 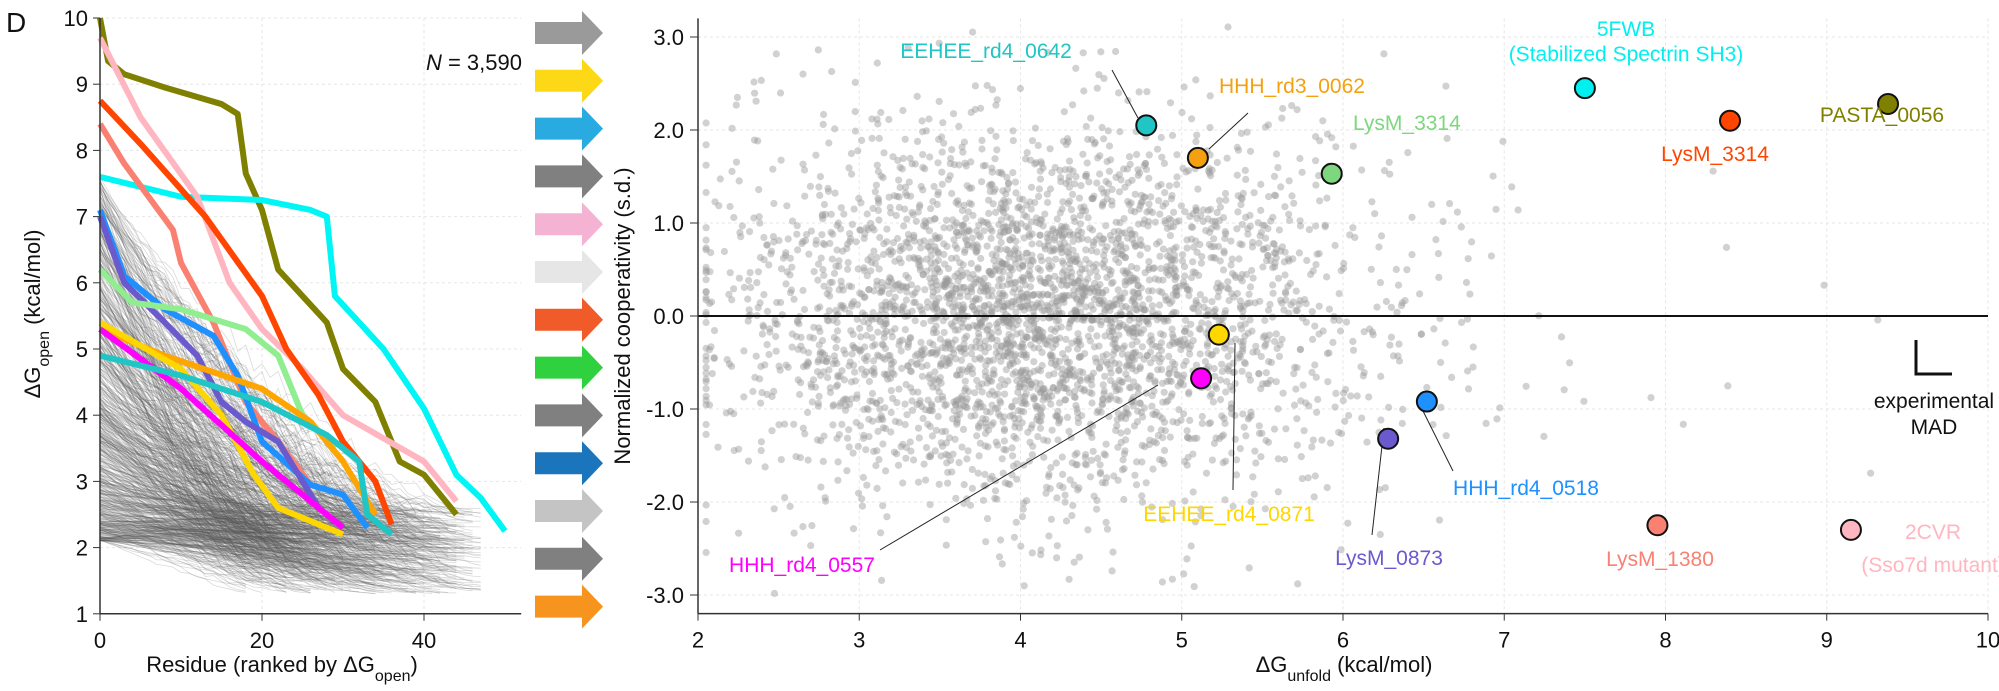 What do you see at coordinates (82, 217) in the screenshot?
I see `y-tick-label: 7` at bounding box center [82, 217].